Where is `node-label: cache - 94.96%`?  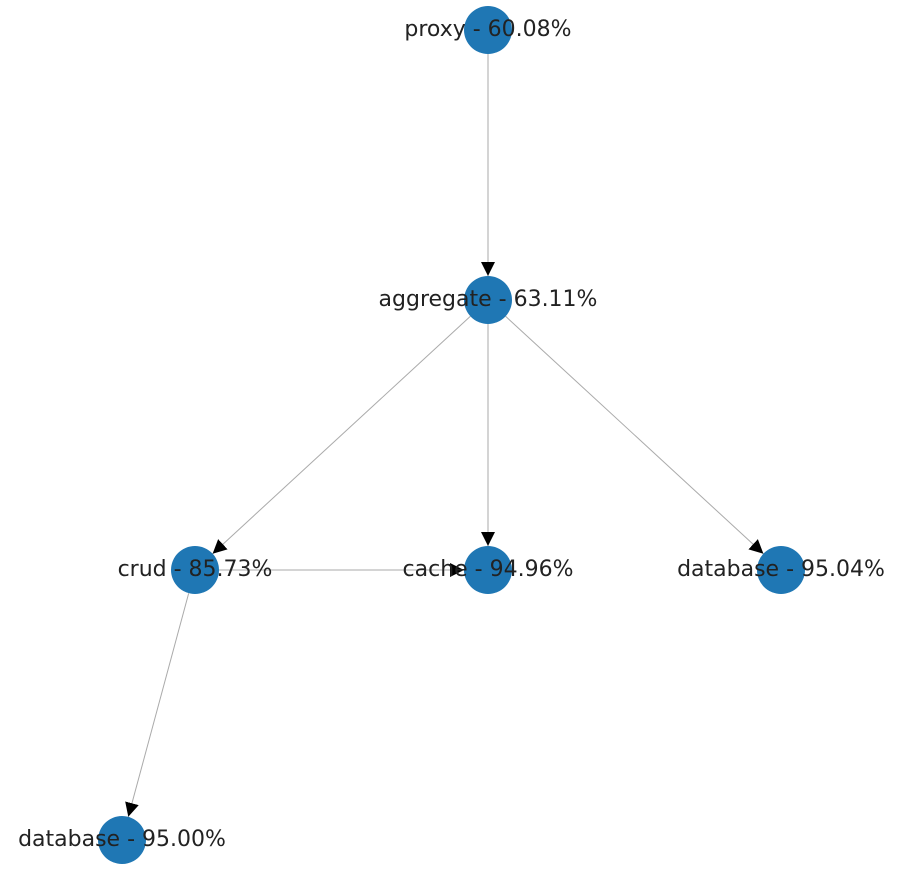
node-label: cache - 94.96% is located at coordinates (488, 569).